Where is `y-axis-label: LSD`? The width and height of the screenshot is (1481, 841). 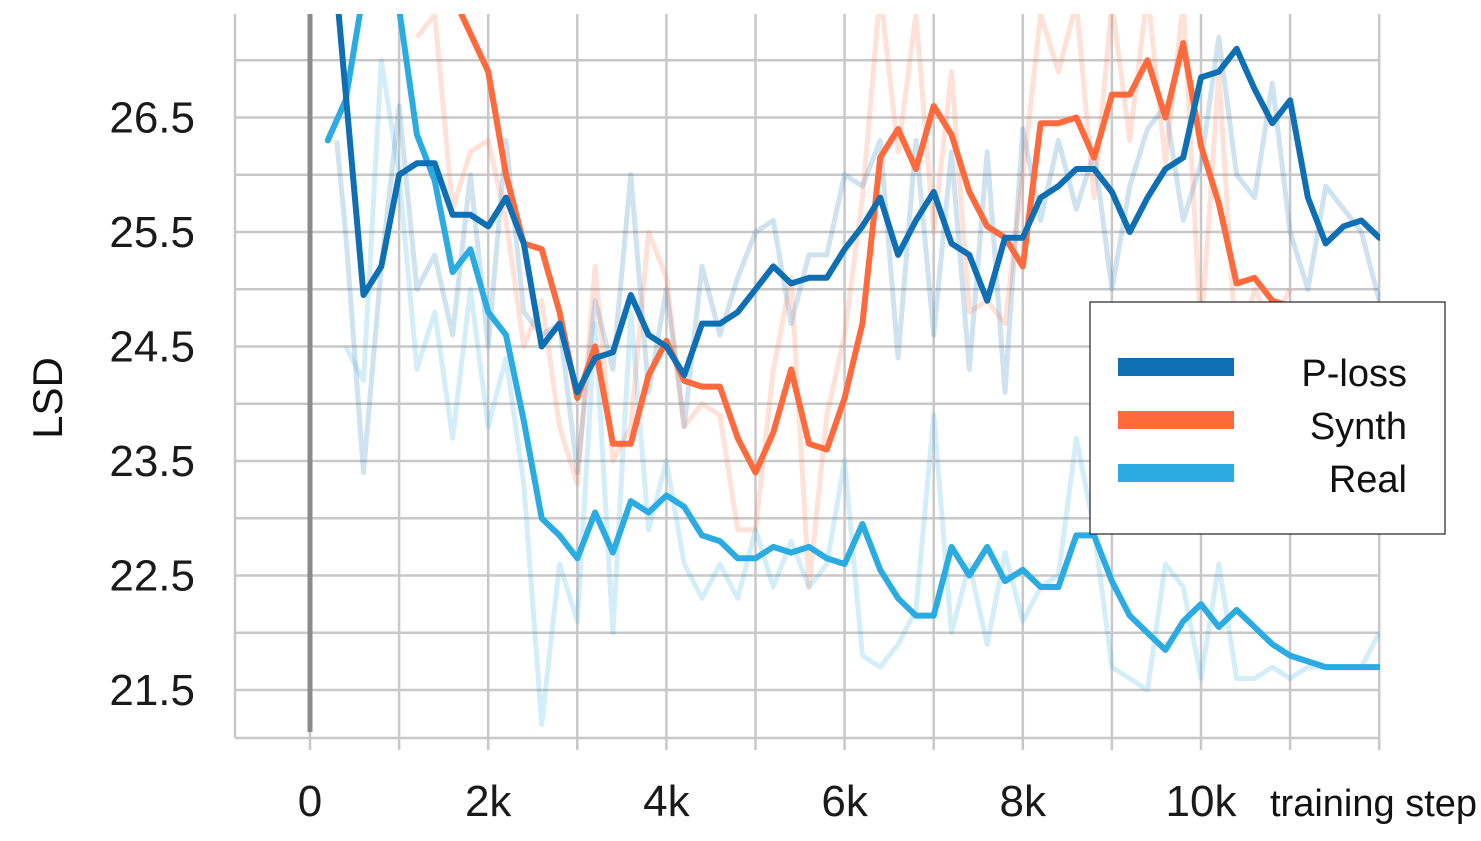
y-axis-label: LSD is located at coordinates (47, 398).